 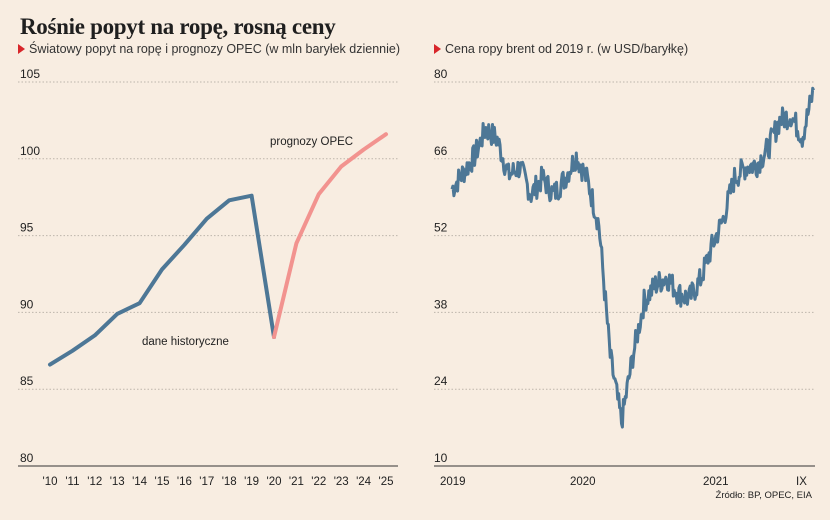 I want to click on x-tick-label: '25, so click(x=386, y=482).